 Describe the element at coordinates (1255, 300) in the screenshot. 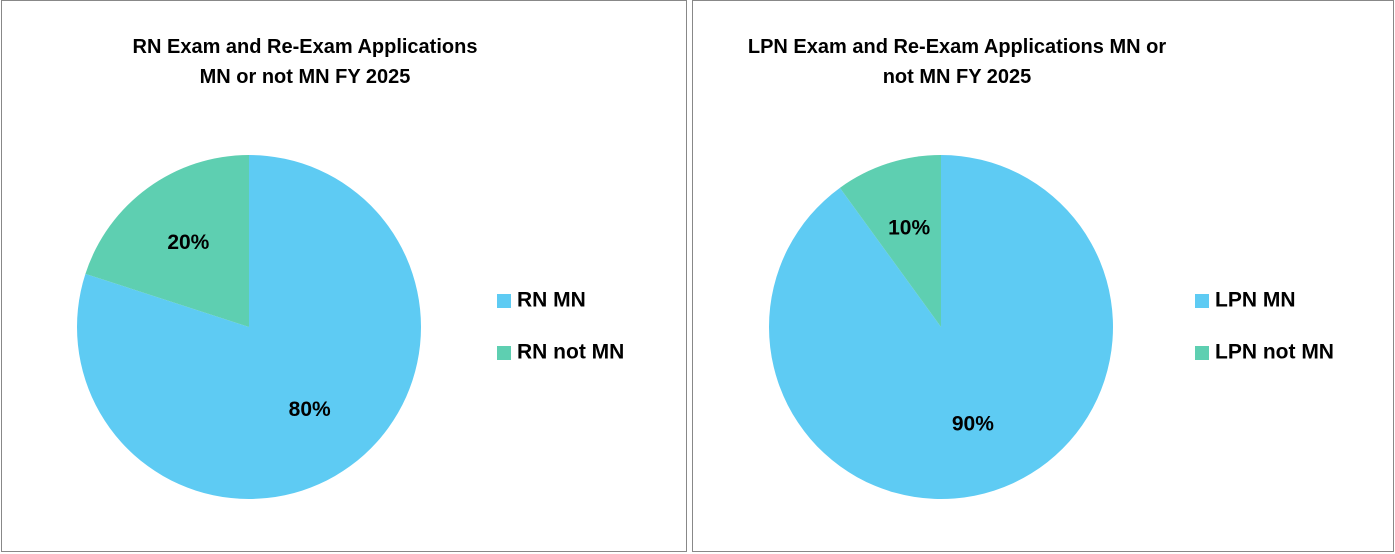

I see `legend-label: LPN MN` at that location.